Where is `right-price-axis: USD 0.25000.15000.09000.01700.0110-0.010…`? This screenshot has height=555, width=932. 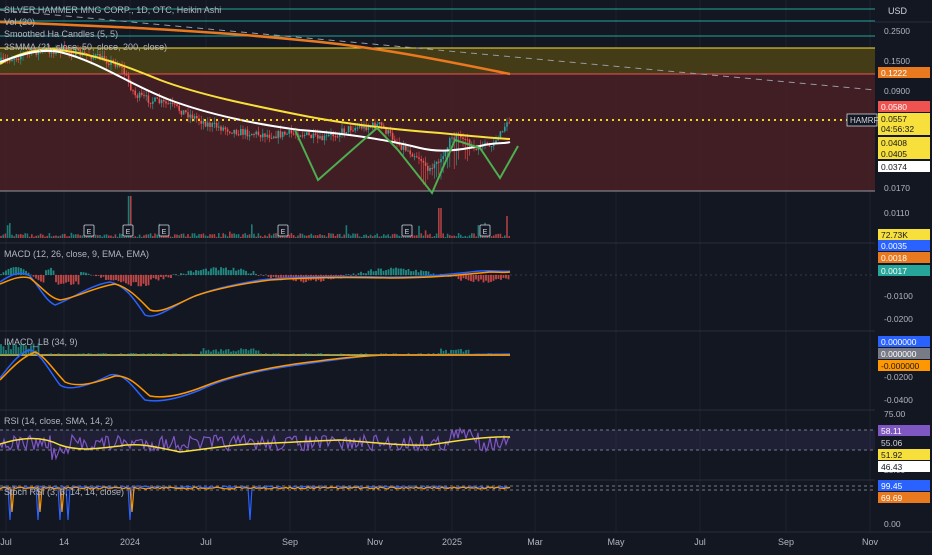
right-price-axis: USD 0.25000.15000.09000.01700.0110-0.010… is located at coordinates (903, 275).